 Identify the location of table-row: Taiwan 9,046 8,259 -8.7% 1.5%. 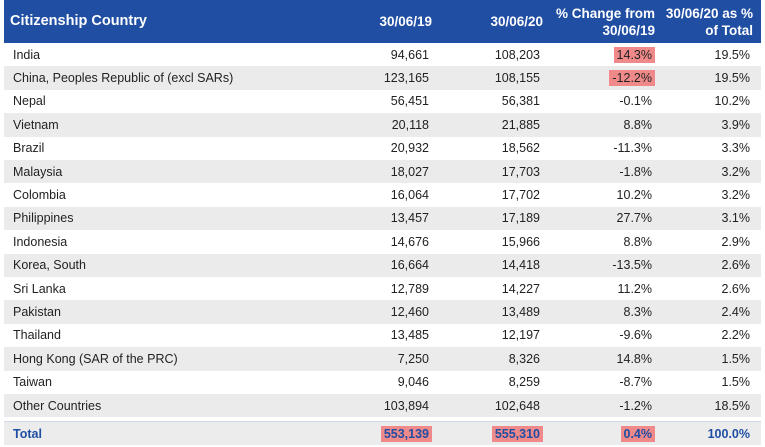
(382, 382).